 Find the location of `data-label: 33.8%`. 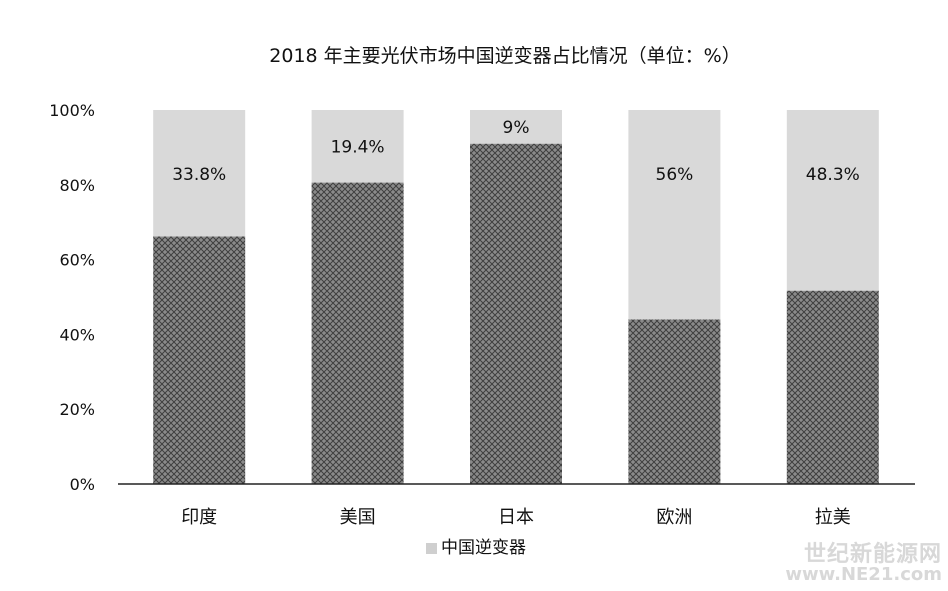

data-label: 33.8% is located at coordinates (199, 175).